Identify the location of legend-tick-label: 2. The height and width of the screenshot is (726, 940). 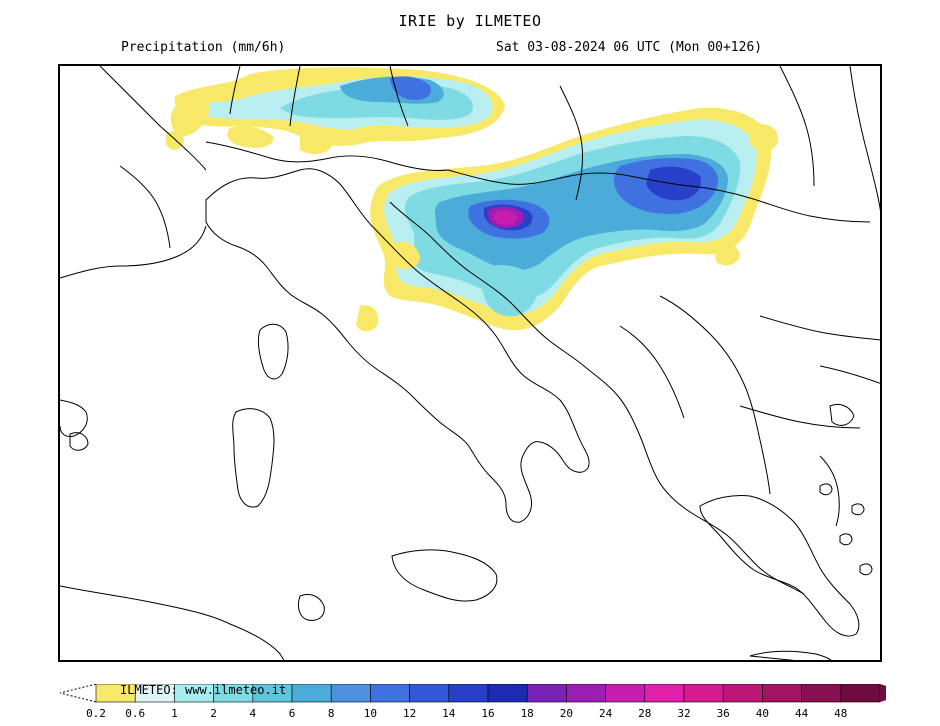
(213, 713).